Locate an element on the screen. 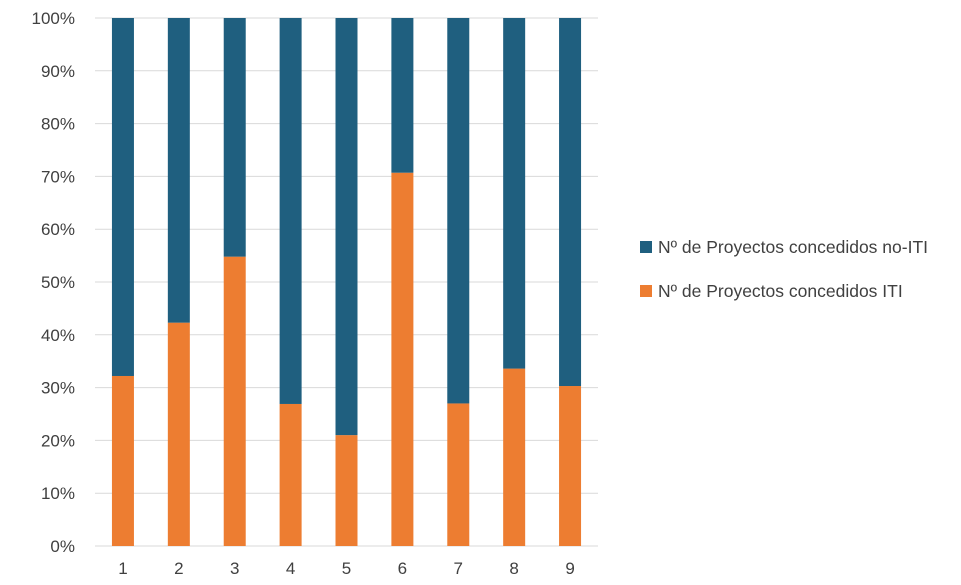 The width and height of the screenshot is (961, 585). y-axis-tick-labels: 0% 10% 20% 30% 40% 50% 60% 70% 80% 90% 100% is located at coordinates (53, 282).